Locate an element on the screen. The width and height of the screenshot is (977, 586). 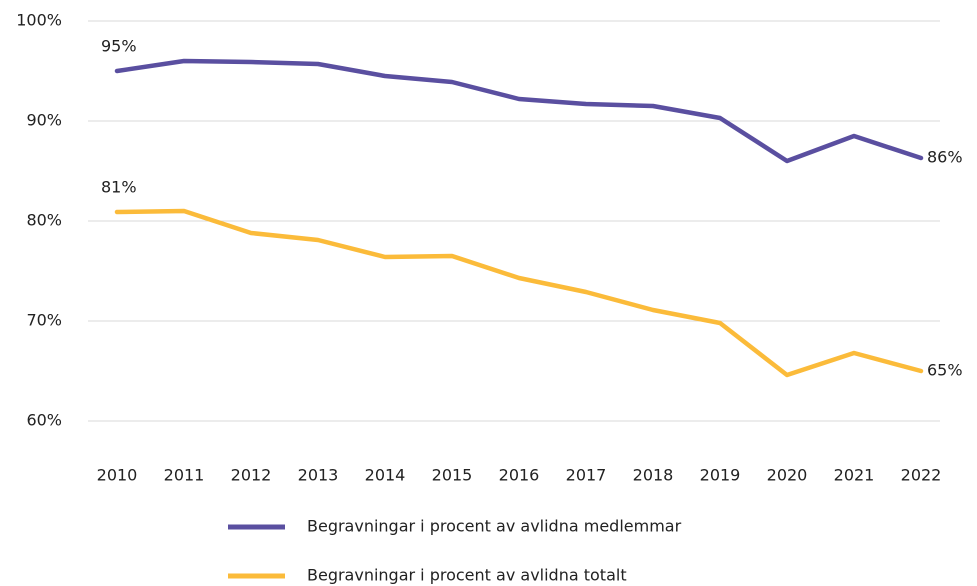
x-tick-label: 2017 is located at coordinates (586, 475).